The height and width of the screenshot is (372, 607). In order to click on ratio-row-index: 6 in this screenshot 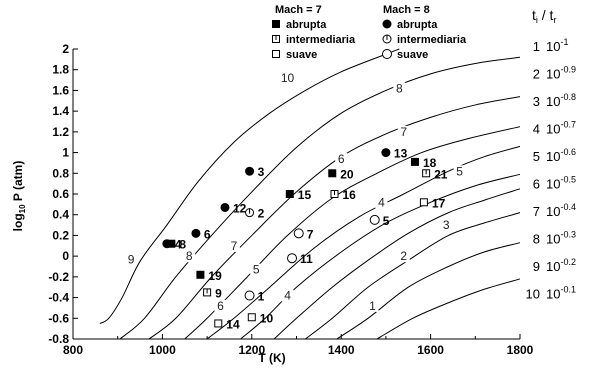, I will do `click(536, 184)`.